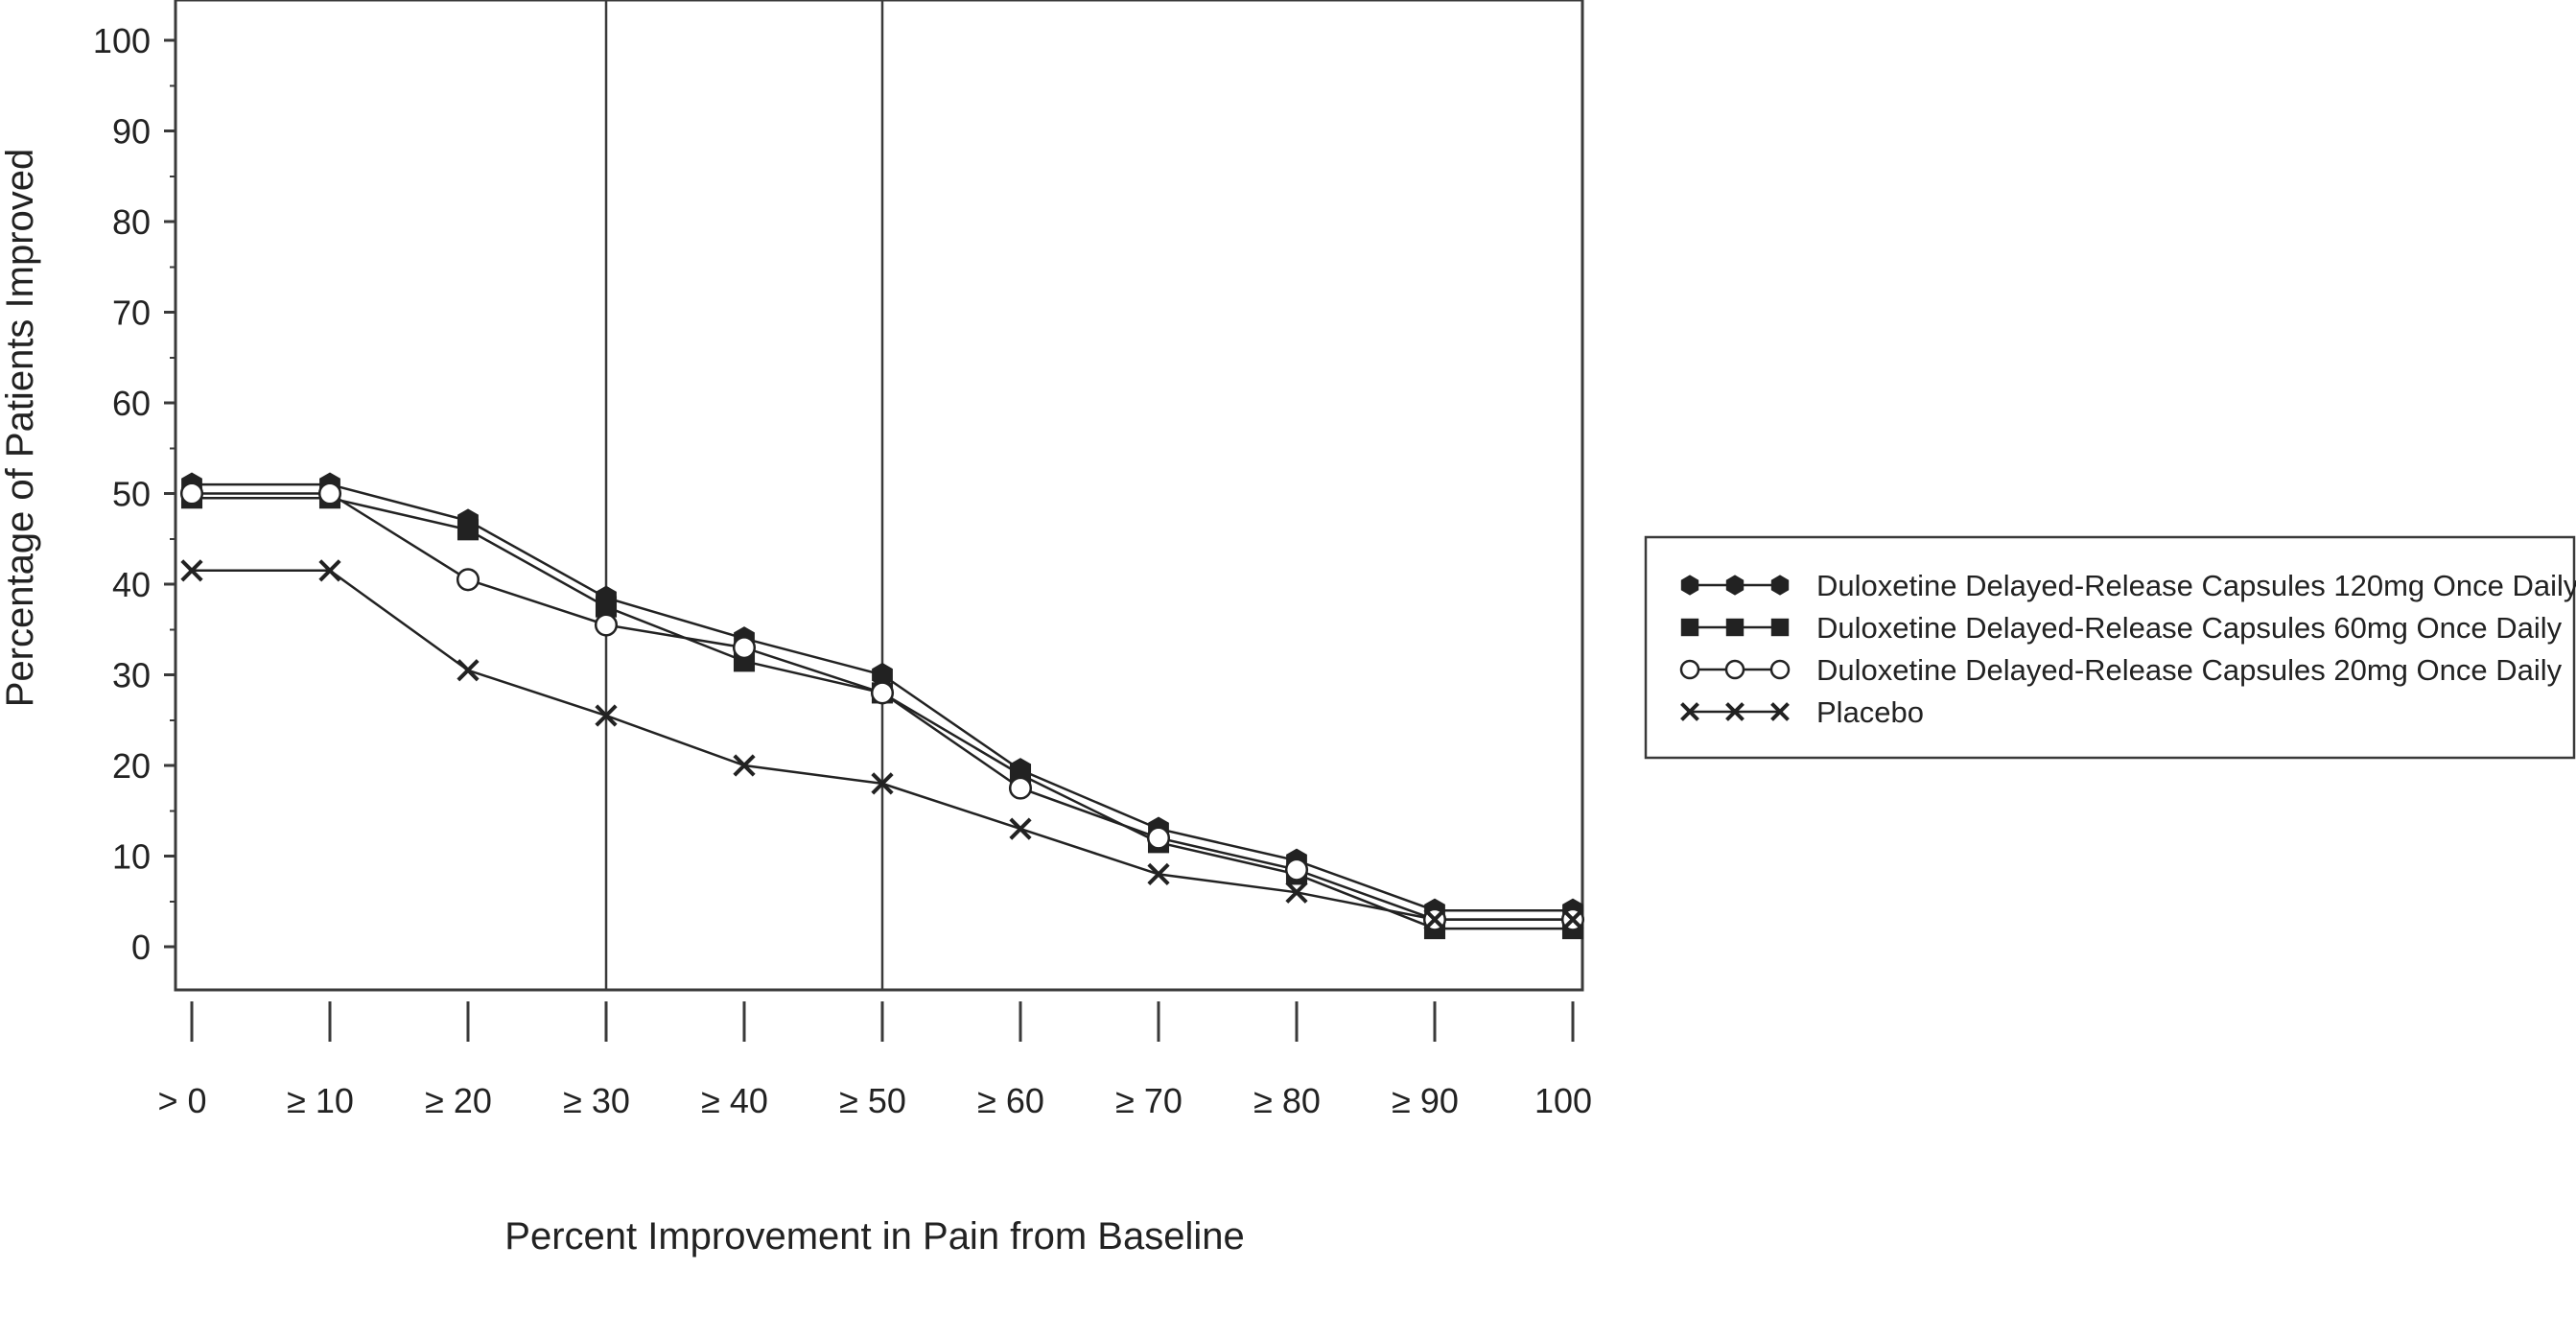  What do you see at coordinates (320, 1100) in the screenshot?
I see `x-tick-label: ≥ 10` at bounding box center [320, 1100].